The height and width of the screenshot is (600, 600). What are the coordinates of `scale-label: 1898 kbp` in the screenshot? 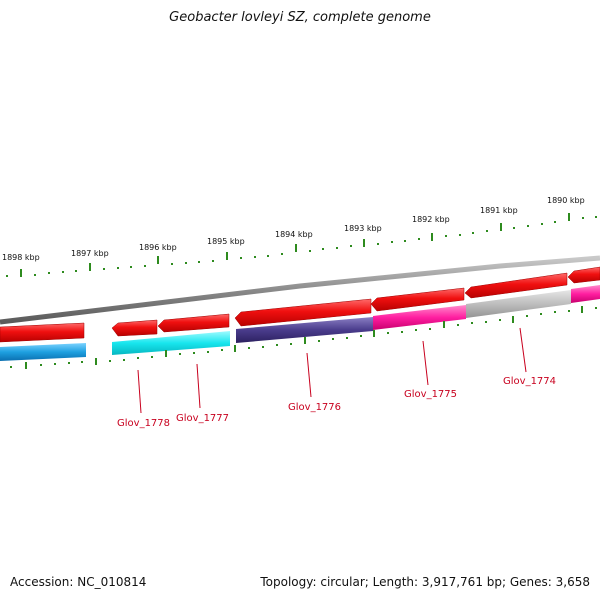 It's located at (21, 257).